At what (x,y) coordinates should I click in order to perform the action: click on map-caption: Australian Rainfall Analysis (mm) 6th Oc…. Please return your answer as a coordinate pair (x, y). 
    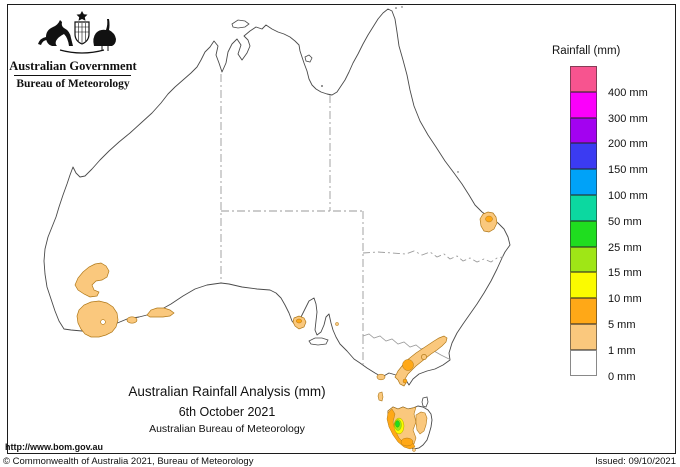
    Looking at the image, I should click on (227, 409).